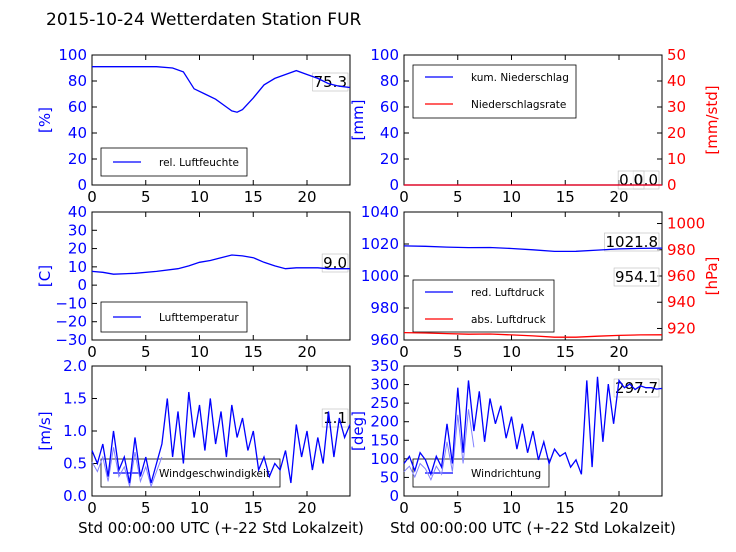  Describe the element at coordinates (384, 403) in the screenshot. I see `y-tick-label: 250` at that location.